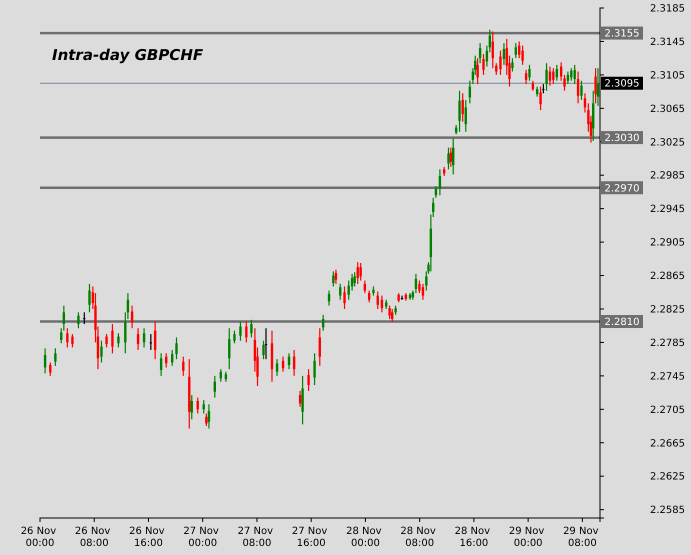 This screenshot has width=691, height=555. What do you see at coordinates (667, 510) in the screenshot?
I see `y-tick-label: 2.2585` at bounding box center [667, 510].